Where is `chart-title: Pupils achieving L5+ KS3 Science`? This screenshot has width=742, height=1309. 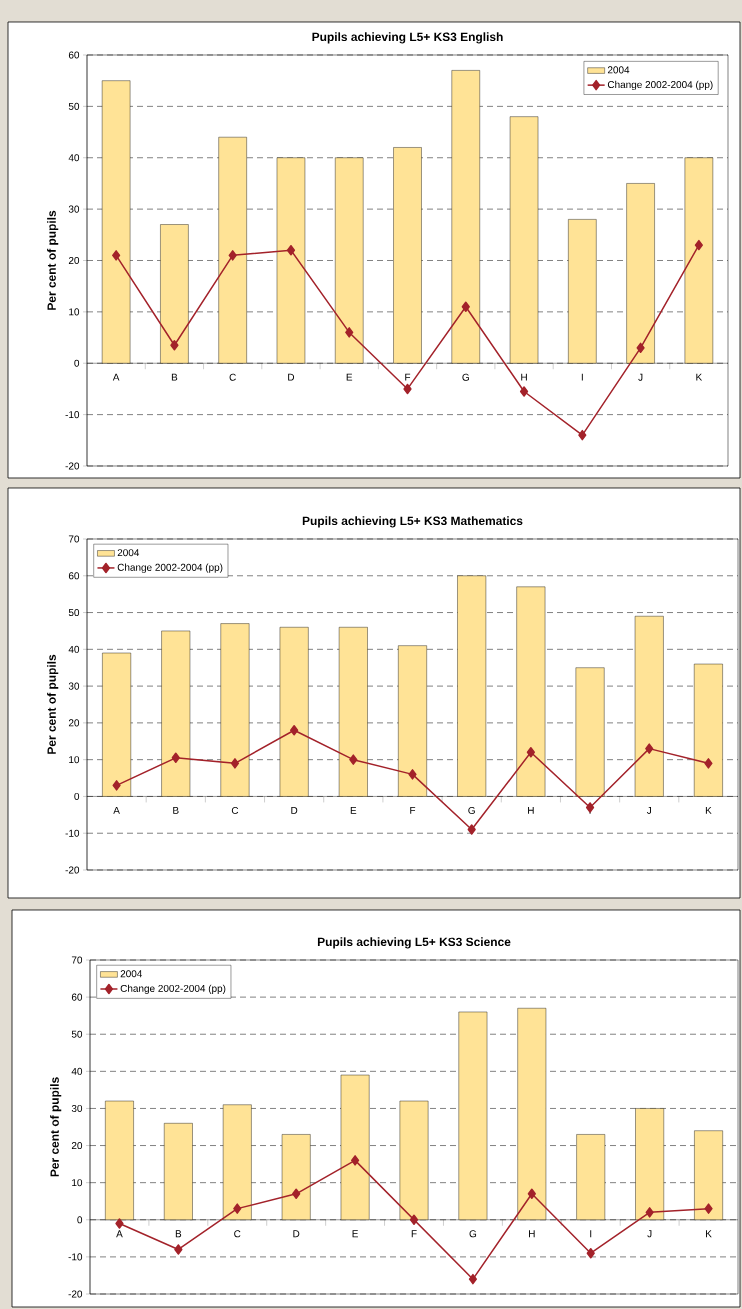
chart-title: Pupils achieving L5+ KS3 Science is located at coordinates (414, 943).